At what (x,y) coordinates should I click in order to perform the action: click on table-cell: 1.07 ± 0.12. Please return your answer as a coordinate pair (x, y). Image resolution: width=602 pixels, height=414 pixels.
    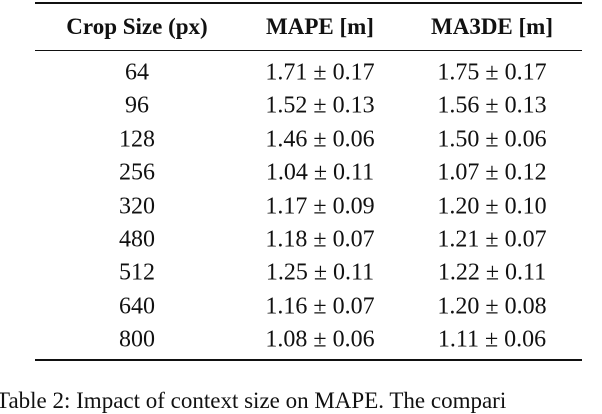
    Looking at the image, I should click on (492, 172).